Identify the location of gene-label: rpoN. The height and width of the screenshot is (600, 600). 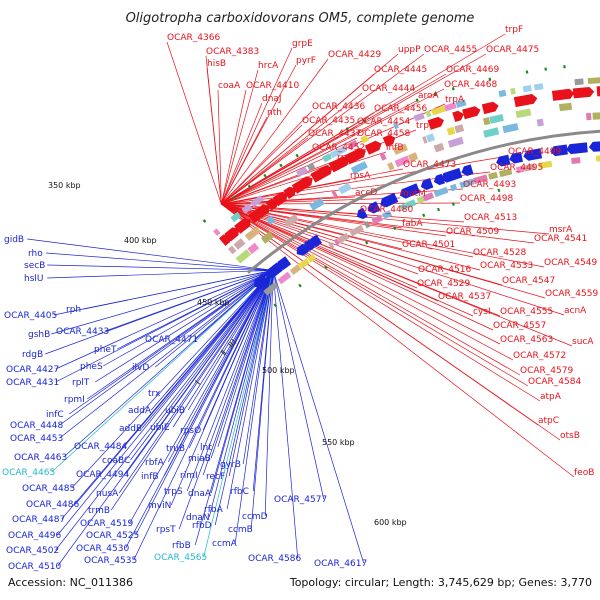
(348, 158).